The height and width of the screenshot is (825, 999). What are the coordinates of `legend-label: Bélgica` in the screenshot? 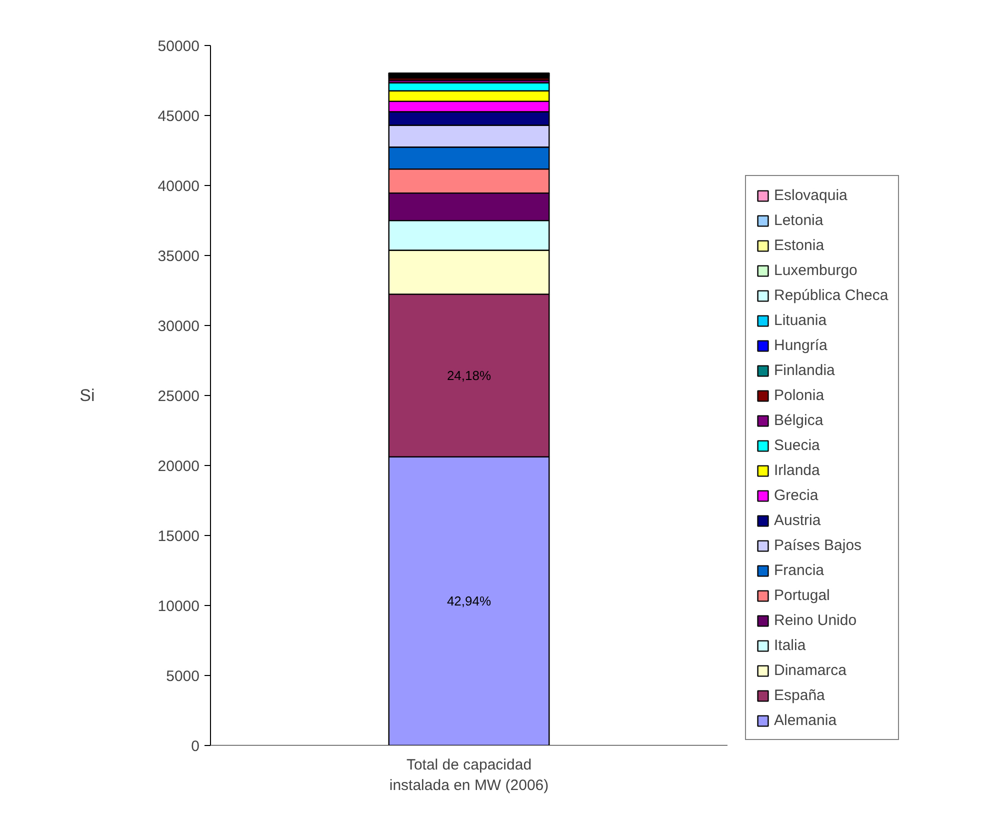 It's located at (799, 420).